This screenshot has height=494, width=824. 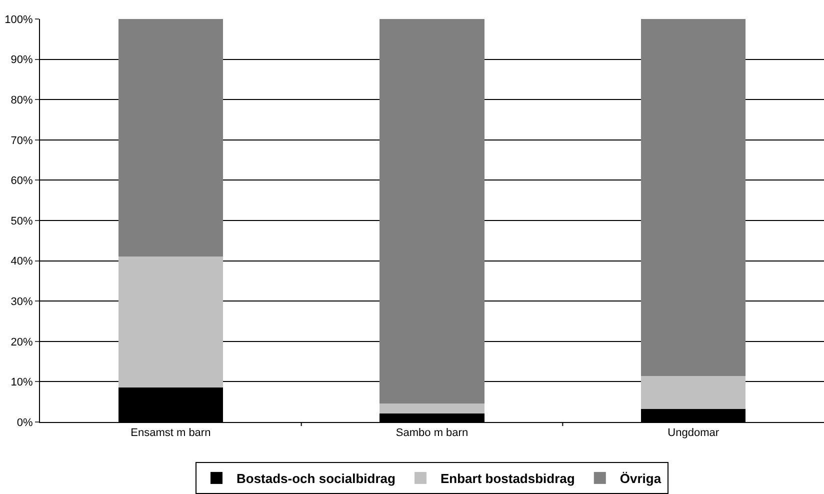 I want to click on y-tick-label: 70%, so click(x=22, y=140).